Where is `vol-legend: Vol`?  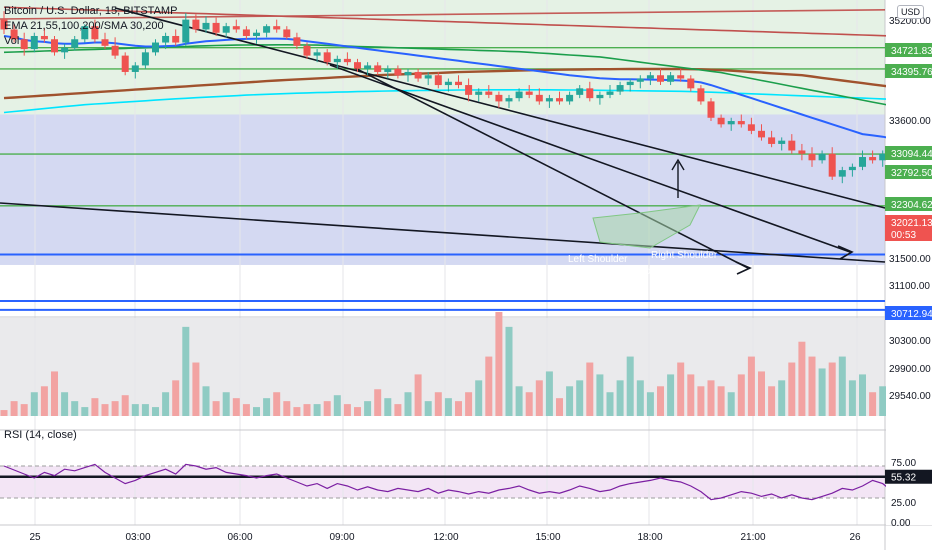 vol-legend: Vol is located at coordinates (90, 41).